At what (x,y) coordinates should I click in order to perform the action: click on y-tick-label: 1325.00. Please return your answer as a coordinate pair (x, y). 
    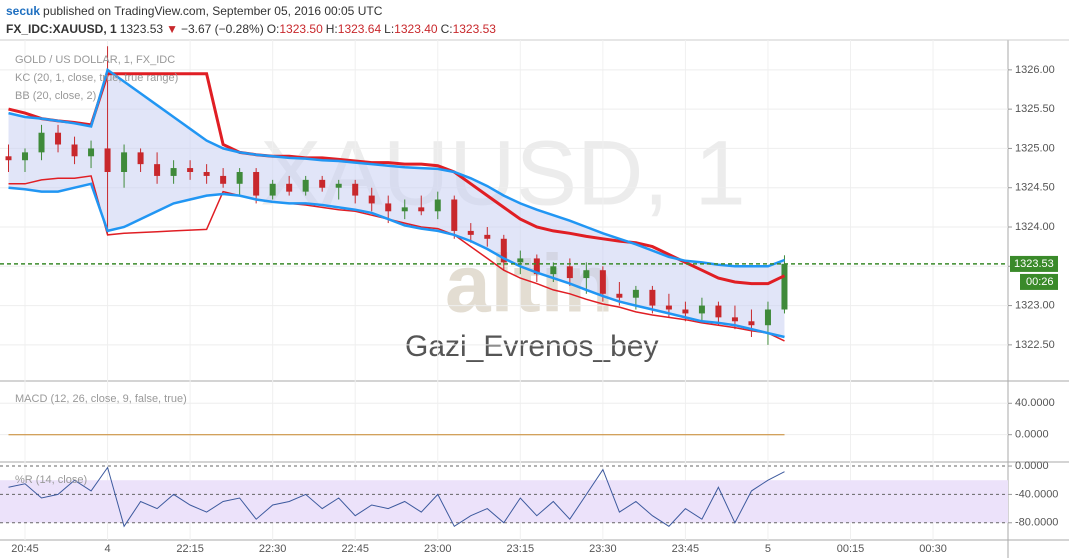
    Looking at the image, I should click on (1035, 148).